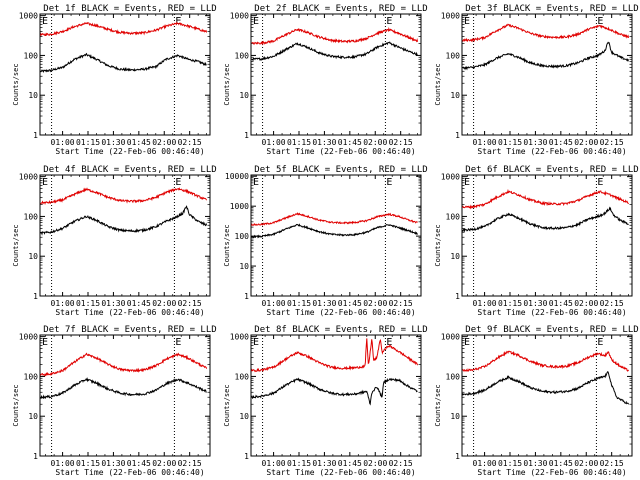  I want to click on panel-title: Det 3f BLACK = Events, RED = LLD, so click(551, 9).